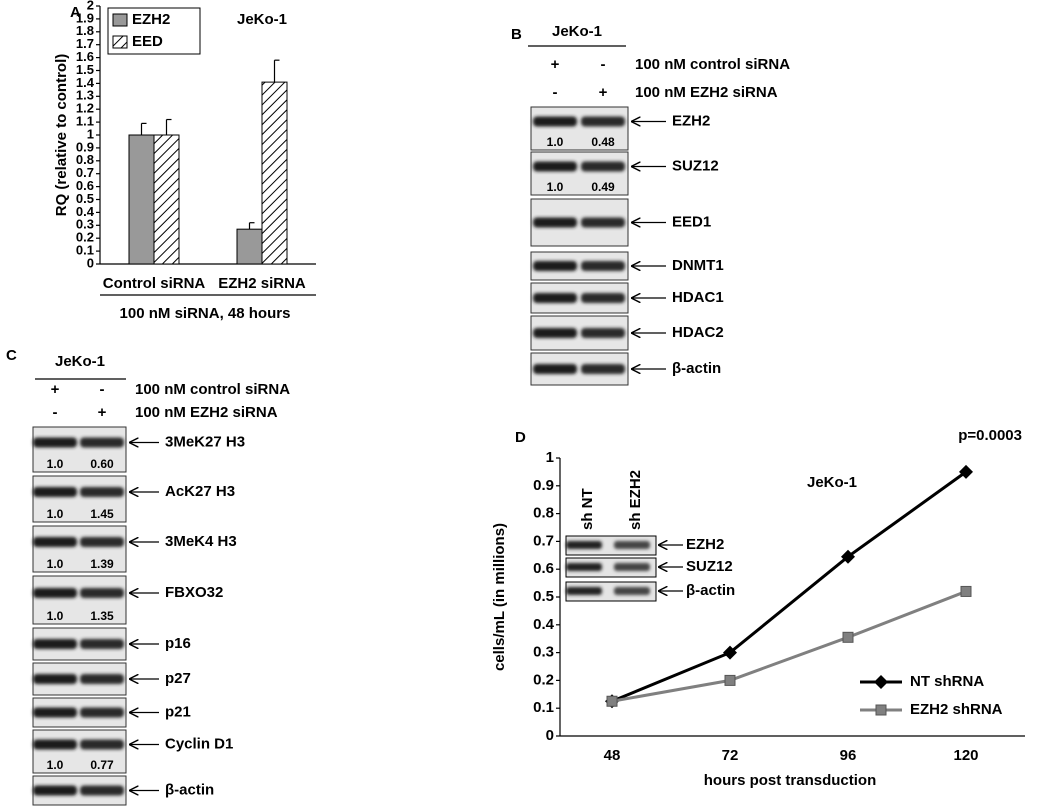 The width and height of the screenshot is (1050, 807). What do you see at coordinates (698, 297) in the screenshot?
I see `band-label: HDAC1` at bounding box center [698, 297].